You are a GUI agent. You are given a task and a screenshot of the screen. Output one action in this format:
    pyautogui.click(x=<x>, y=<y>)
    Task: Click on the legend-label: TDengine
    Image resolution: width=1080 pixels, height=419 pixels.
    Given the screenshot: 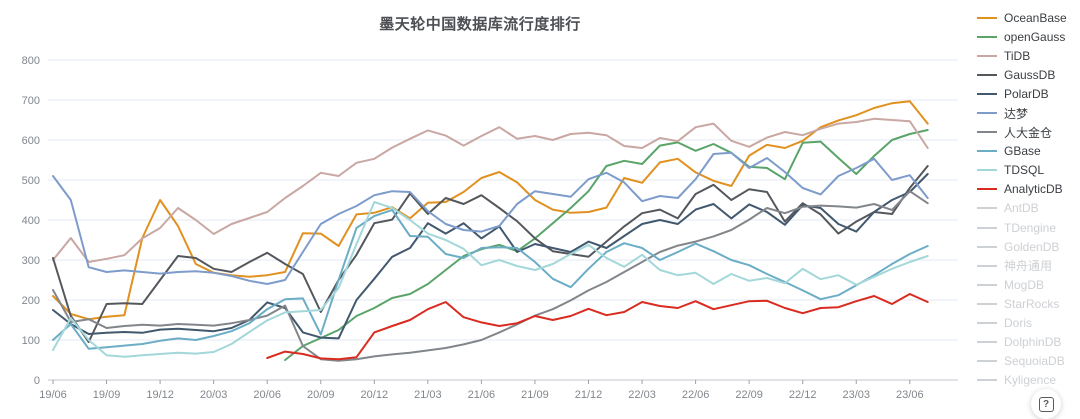 What is the action you would take?
    pyautogui.click(x=1030, y=227)
    